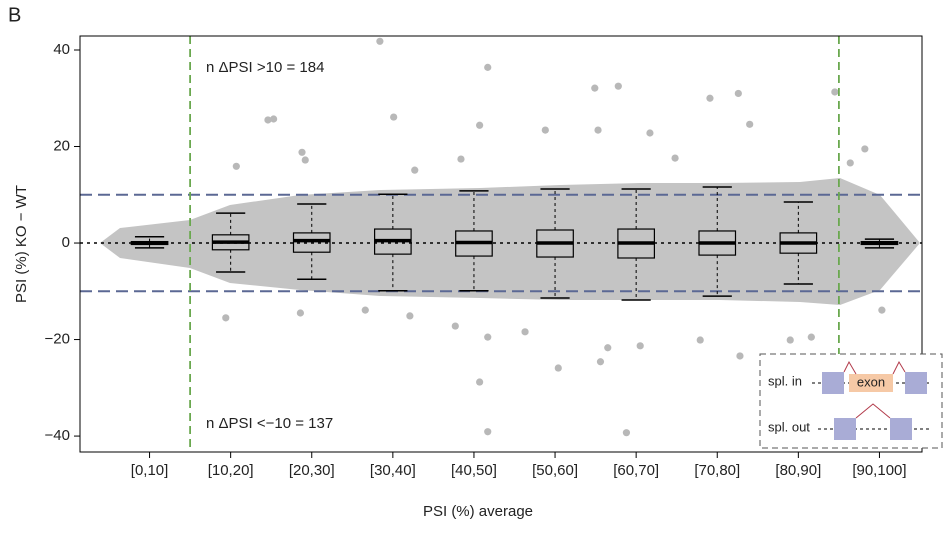 The width and height of the screenshot is (951, 534). I want to click on inset-label: spl. in, so click(785, 380).